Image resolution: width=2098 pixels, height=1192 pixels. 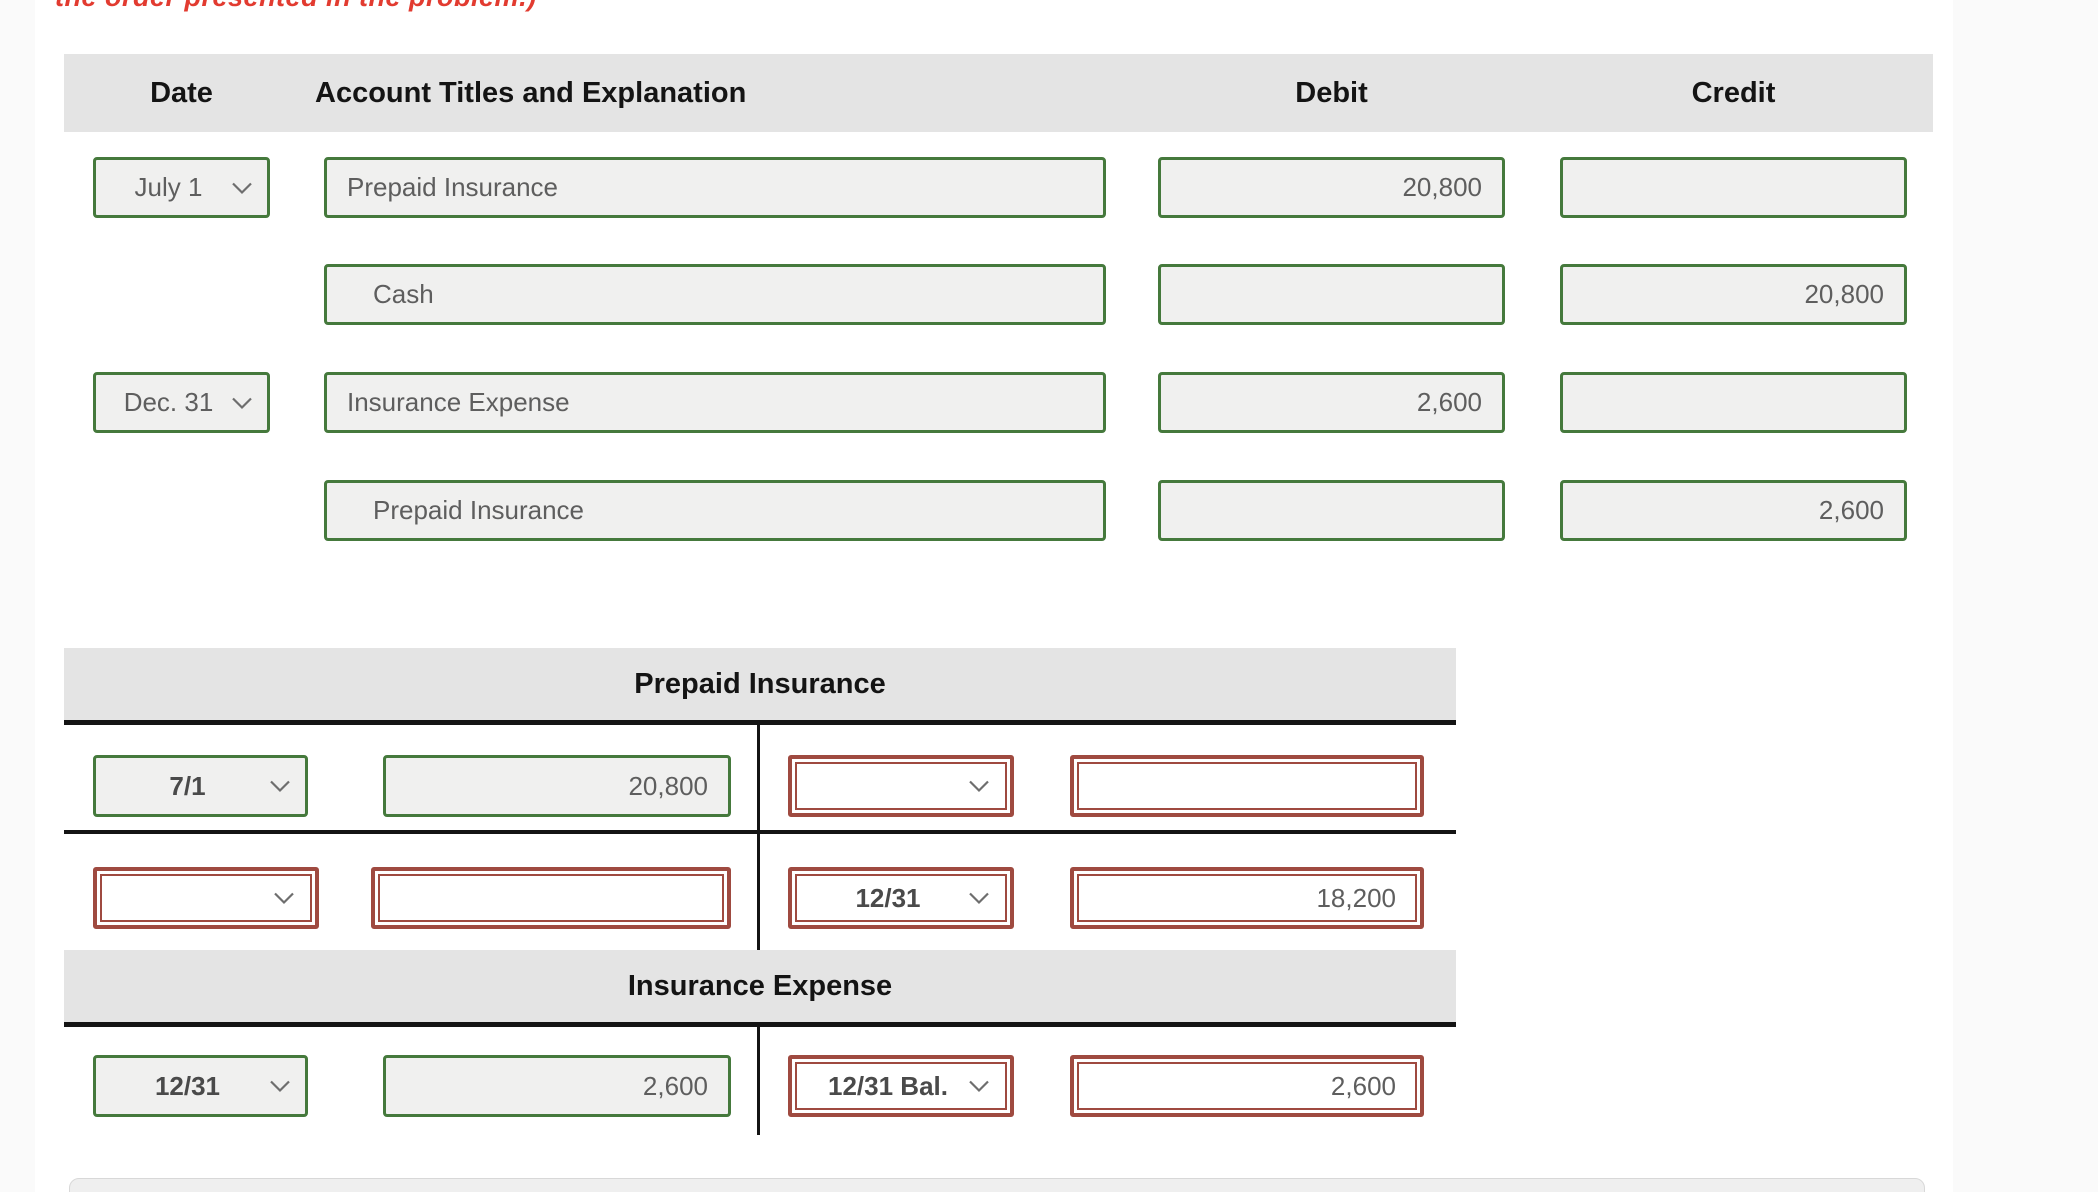 What do you see at coordinates (531, 92) in the screenshot?
I see `header-account-label: Account Titles and Explanation` at bounding box center [531, 92].